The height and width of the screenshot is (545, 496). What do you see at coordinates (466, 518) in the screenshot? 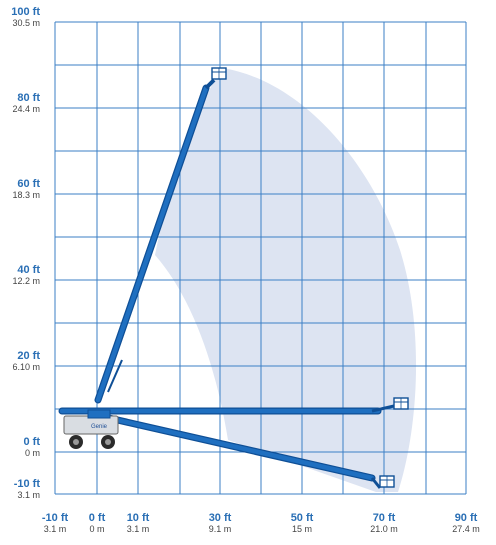
I see `x-tick-ft-label: 90 ft` at bounding box center [466, 518].